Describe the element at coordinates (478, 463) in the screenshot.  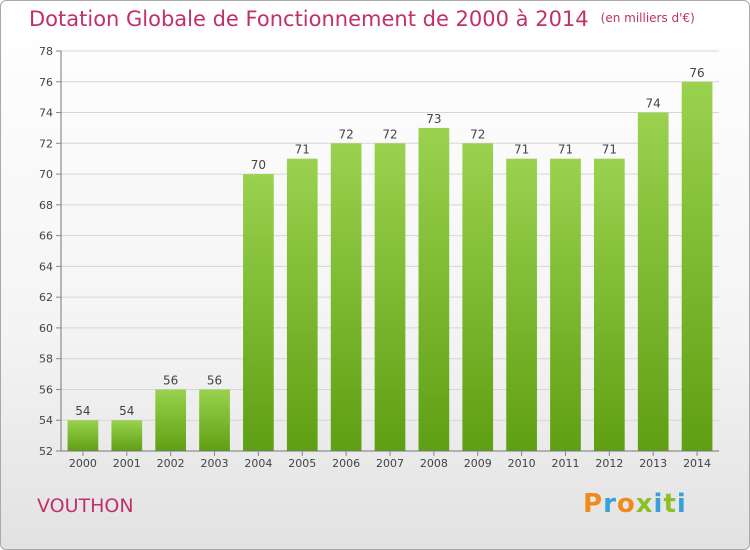
I see `x-tick-label: 2009` at that location.